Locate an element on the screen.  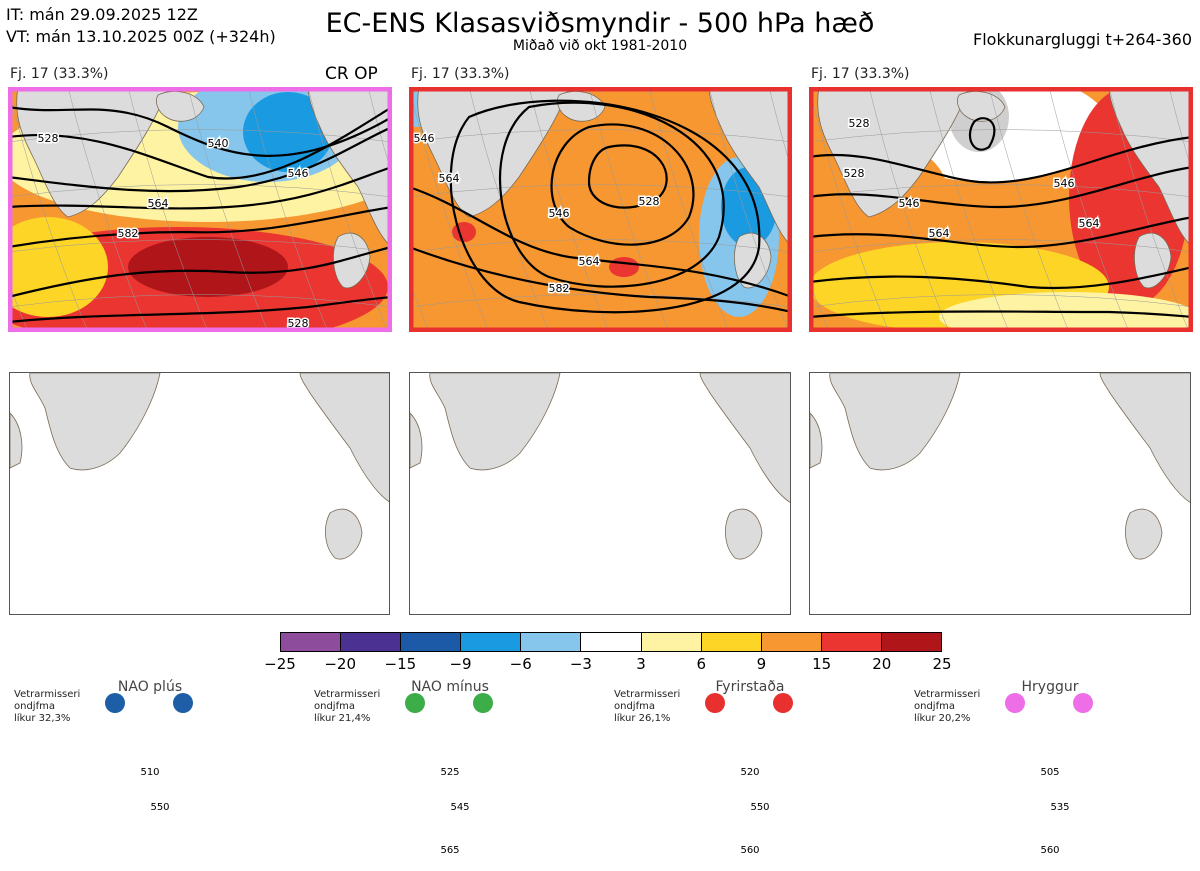
page-subtitle: Miðað við okt 1981-2010 is located at coordinates (600, 46).